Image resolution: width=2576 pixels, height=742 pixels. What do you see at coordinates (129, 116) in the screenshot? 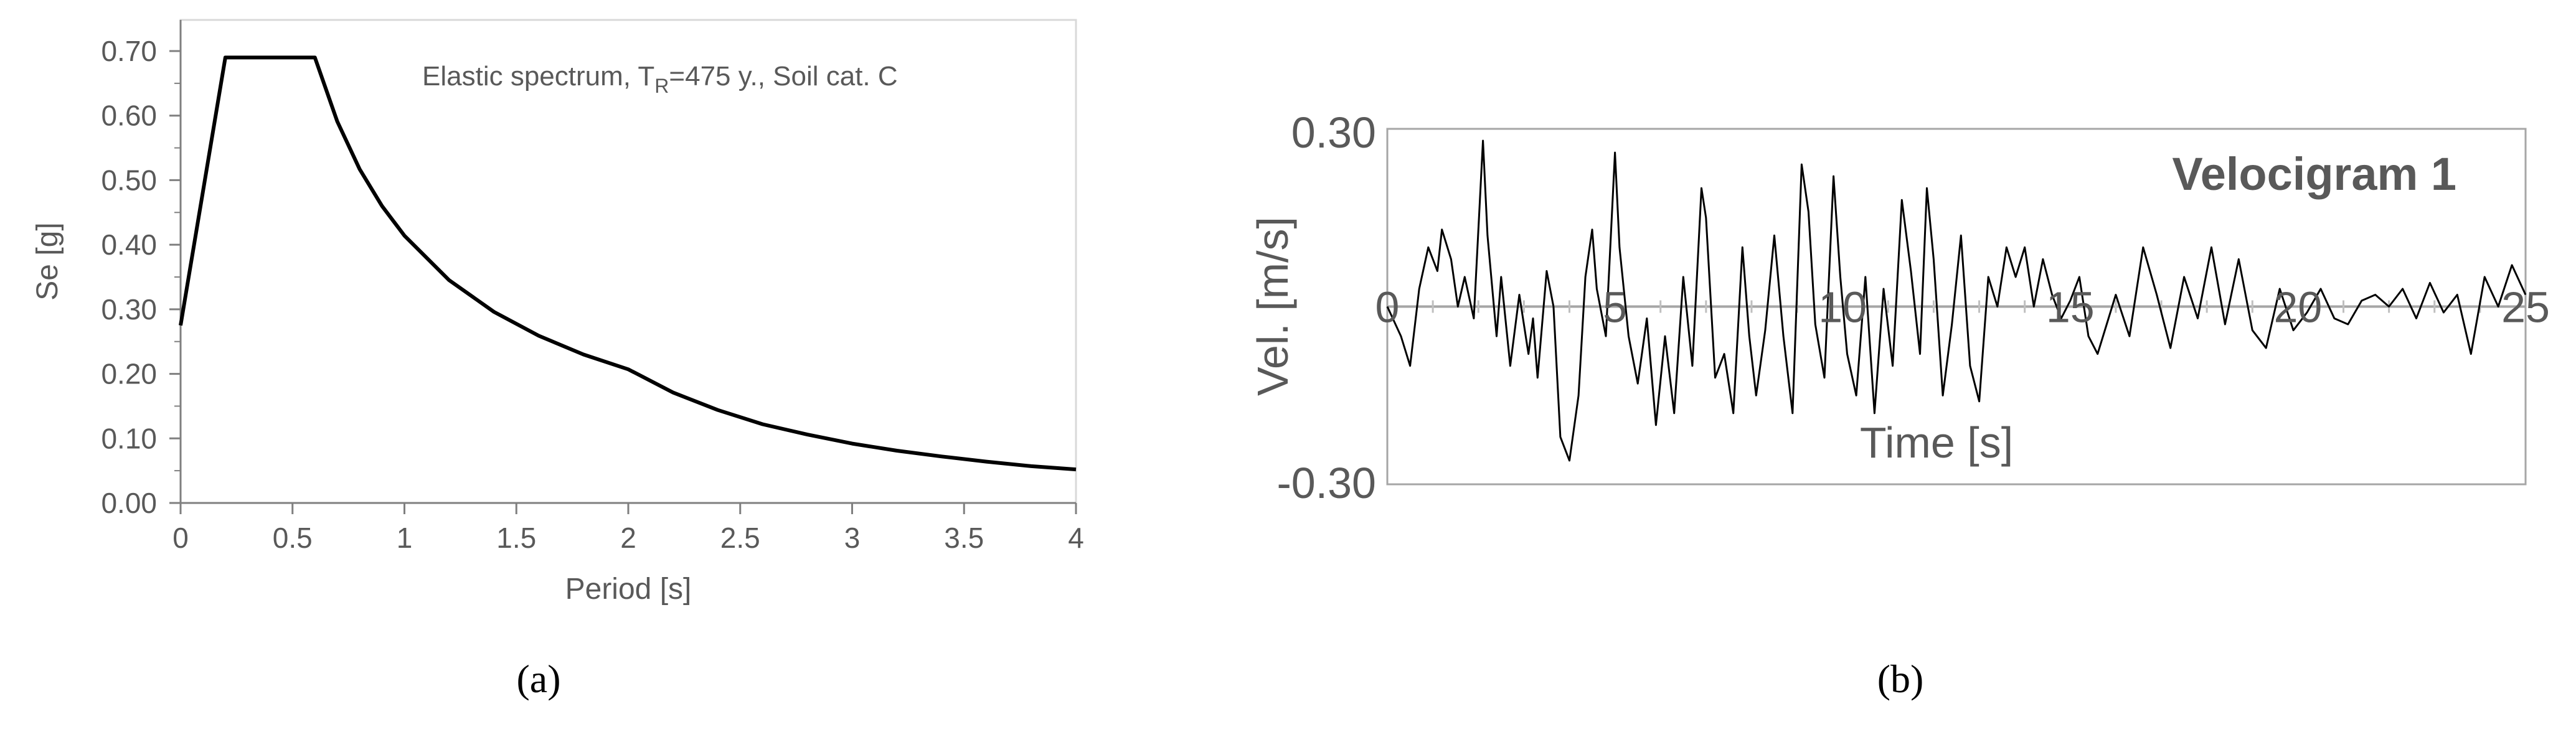
I see `spectrum-y-tick-label: 0.60` at bounding box center [129, 116].